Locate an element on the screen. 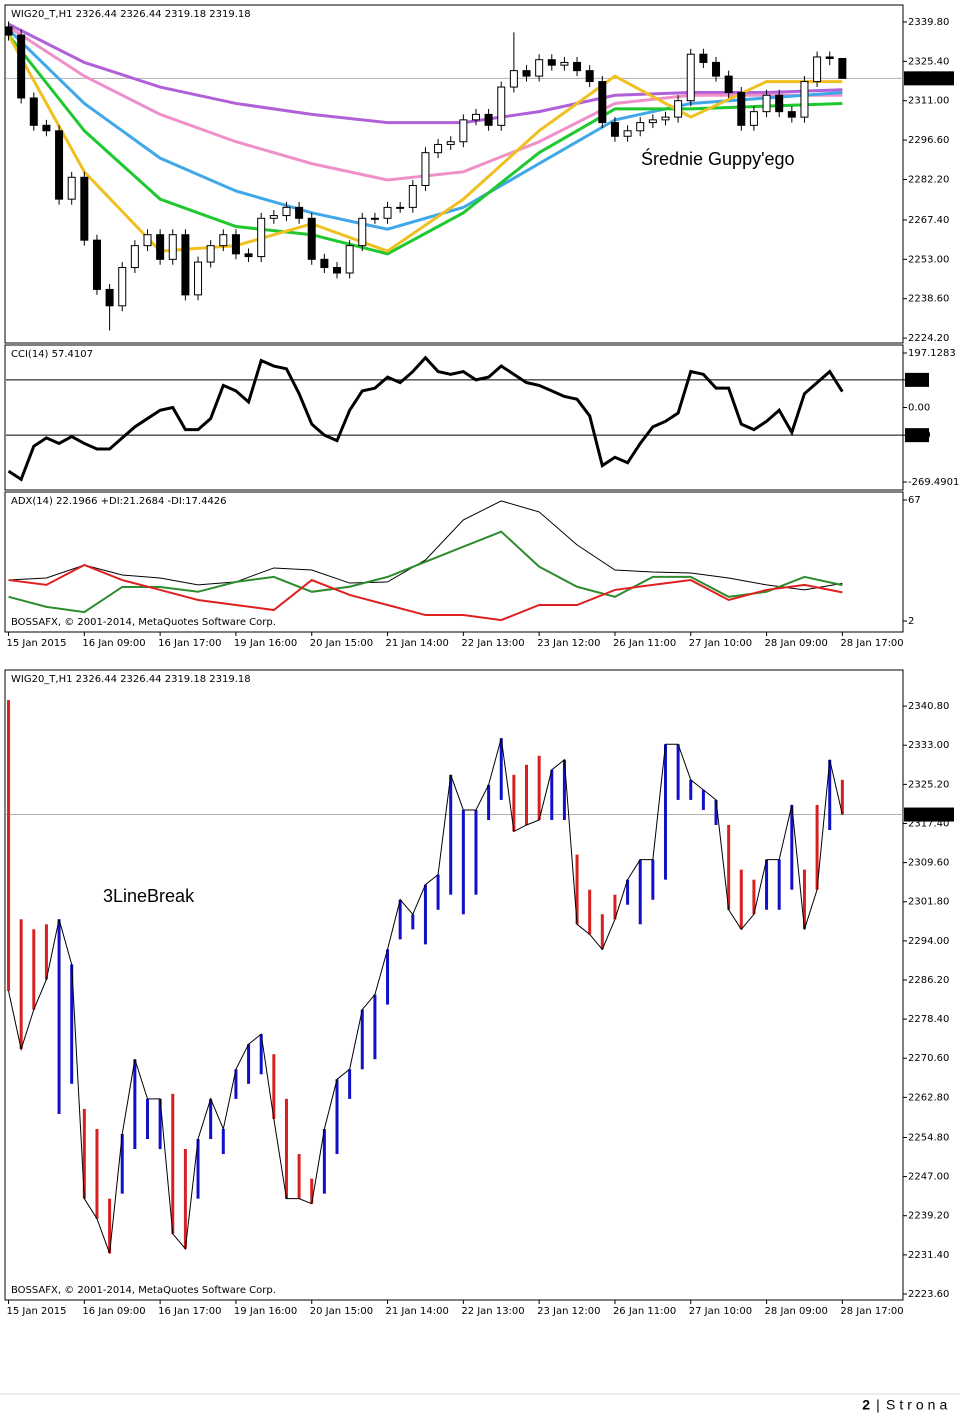 The height and width of the screenshot is (1421, 960). footer-word: Strona is located at coordinates (918, 1405).